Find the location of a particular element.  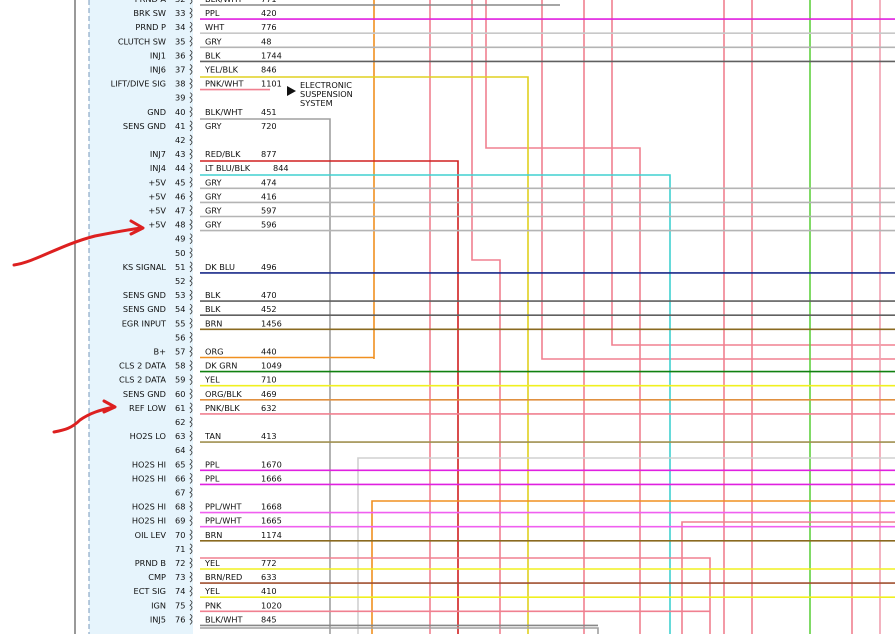

pin-function-label: PRND B is located at coordinates (151, 563).